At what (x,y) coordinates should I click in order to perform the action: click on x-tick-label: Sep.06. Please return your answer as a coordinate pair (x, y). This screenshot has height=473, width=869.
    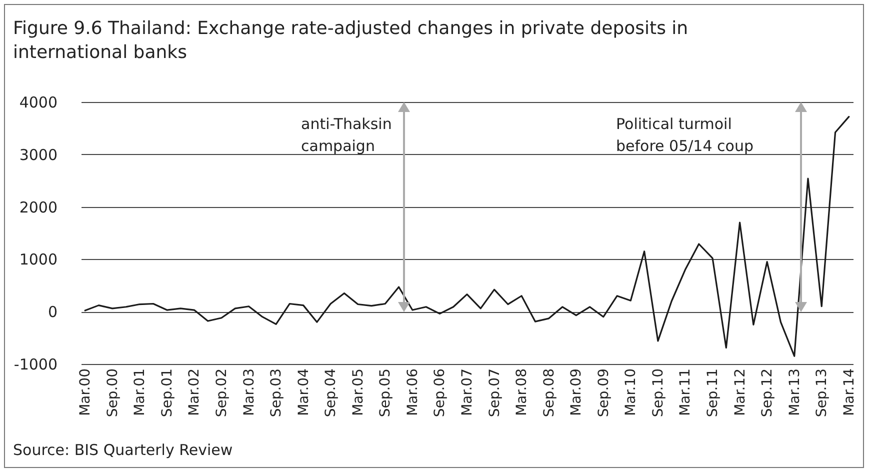
    Looking at the image, I should click on (440, 393).